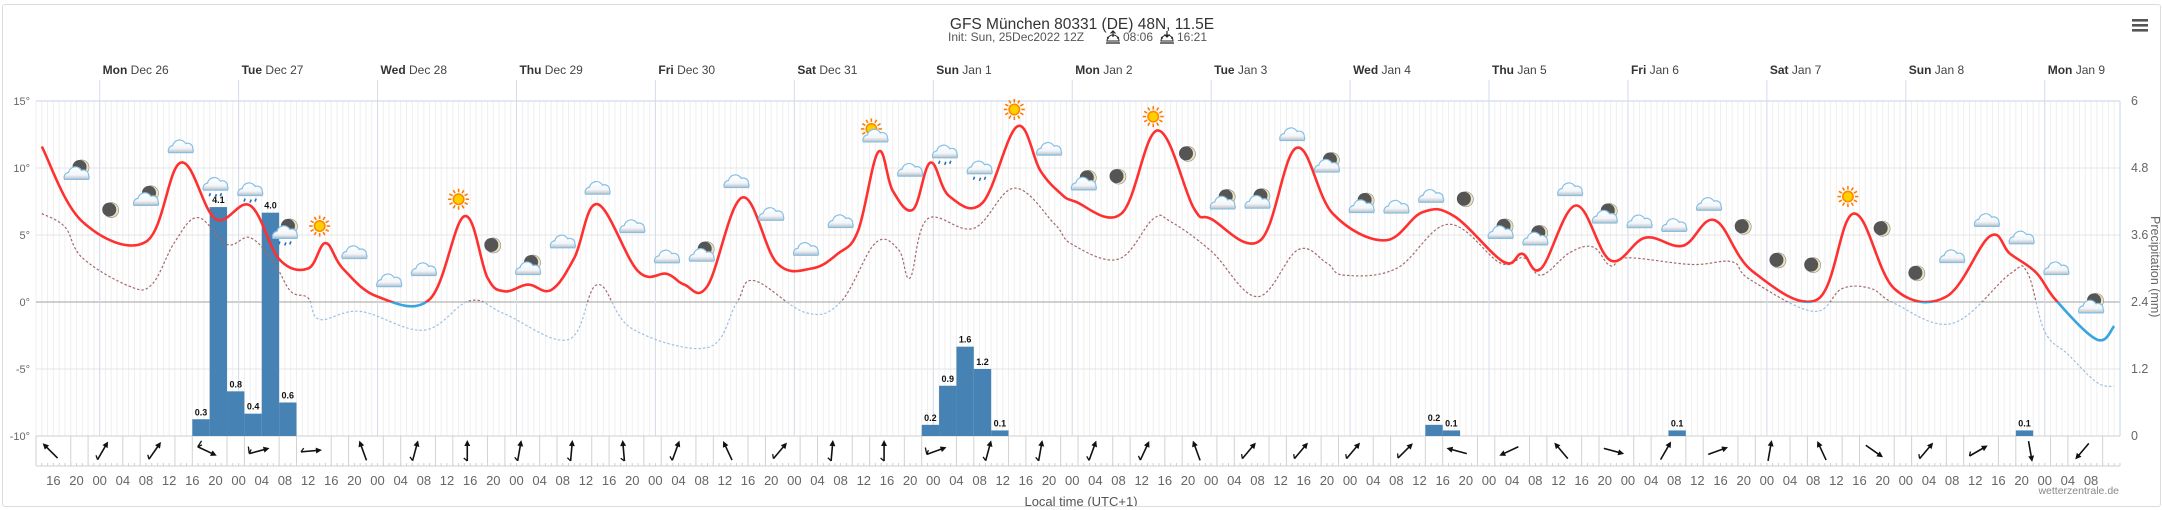  I want to click on day-label: Thu Dec 29, so click(551, 70).